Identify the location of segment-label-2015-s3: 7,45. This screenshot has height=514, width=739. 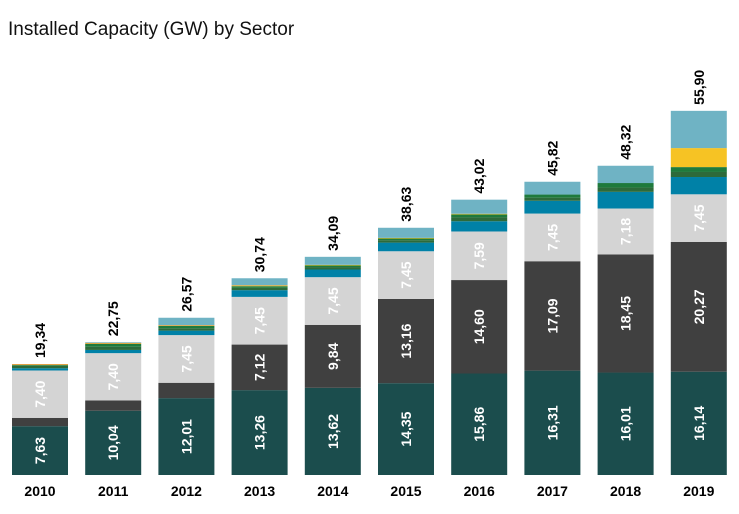
(406, 274).